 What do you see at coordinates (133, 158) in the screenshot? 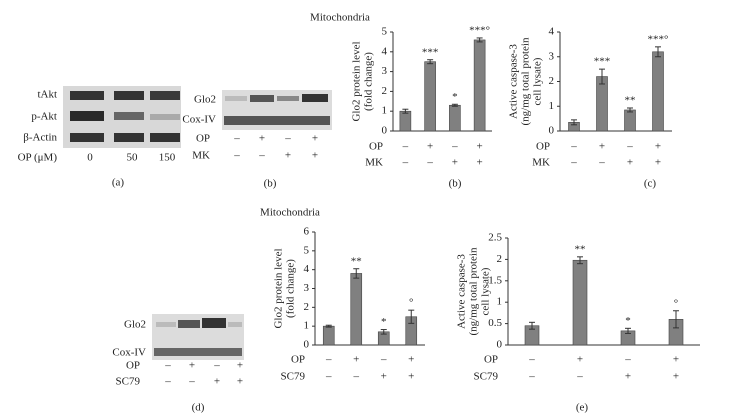
I see `lane-label: 50` at bounding box center [133, 158].